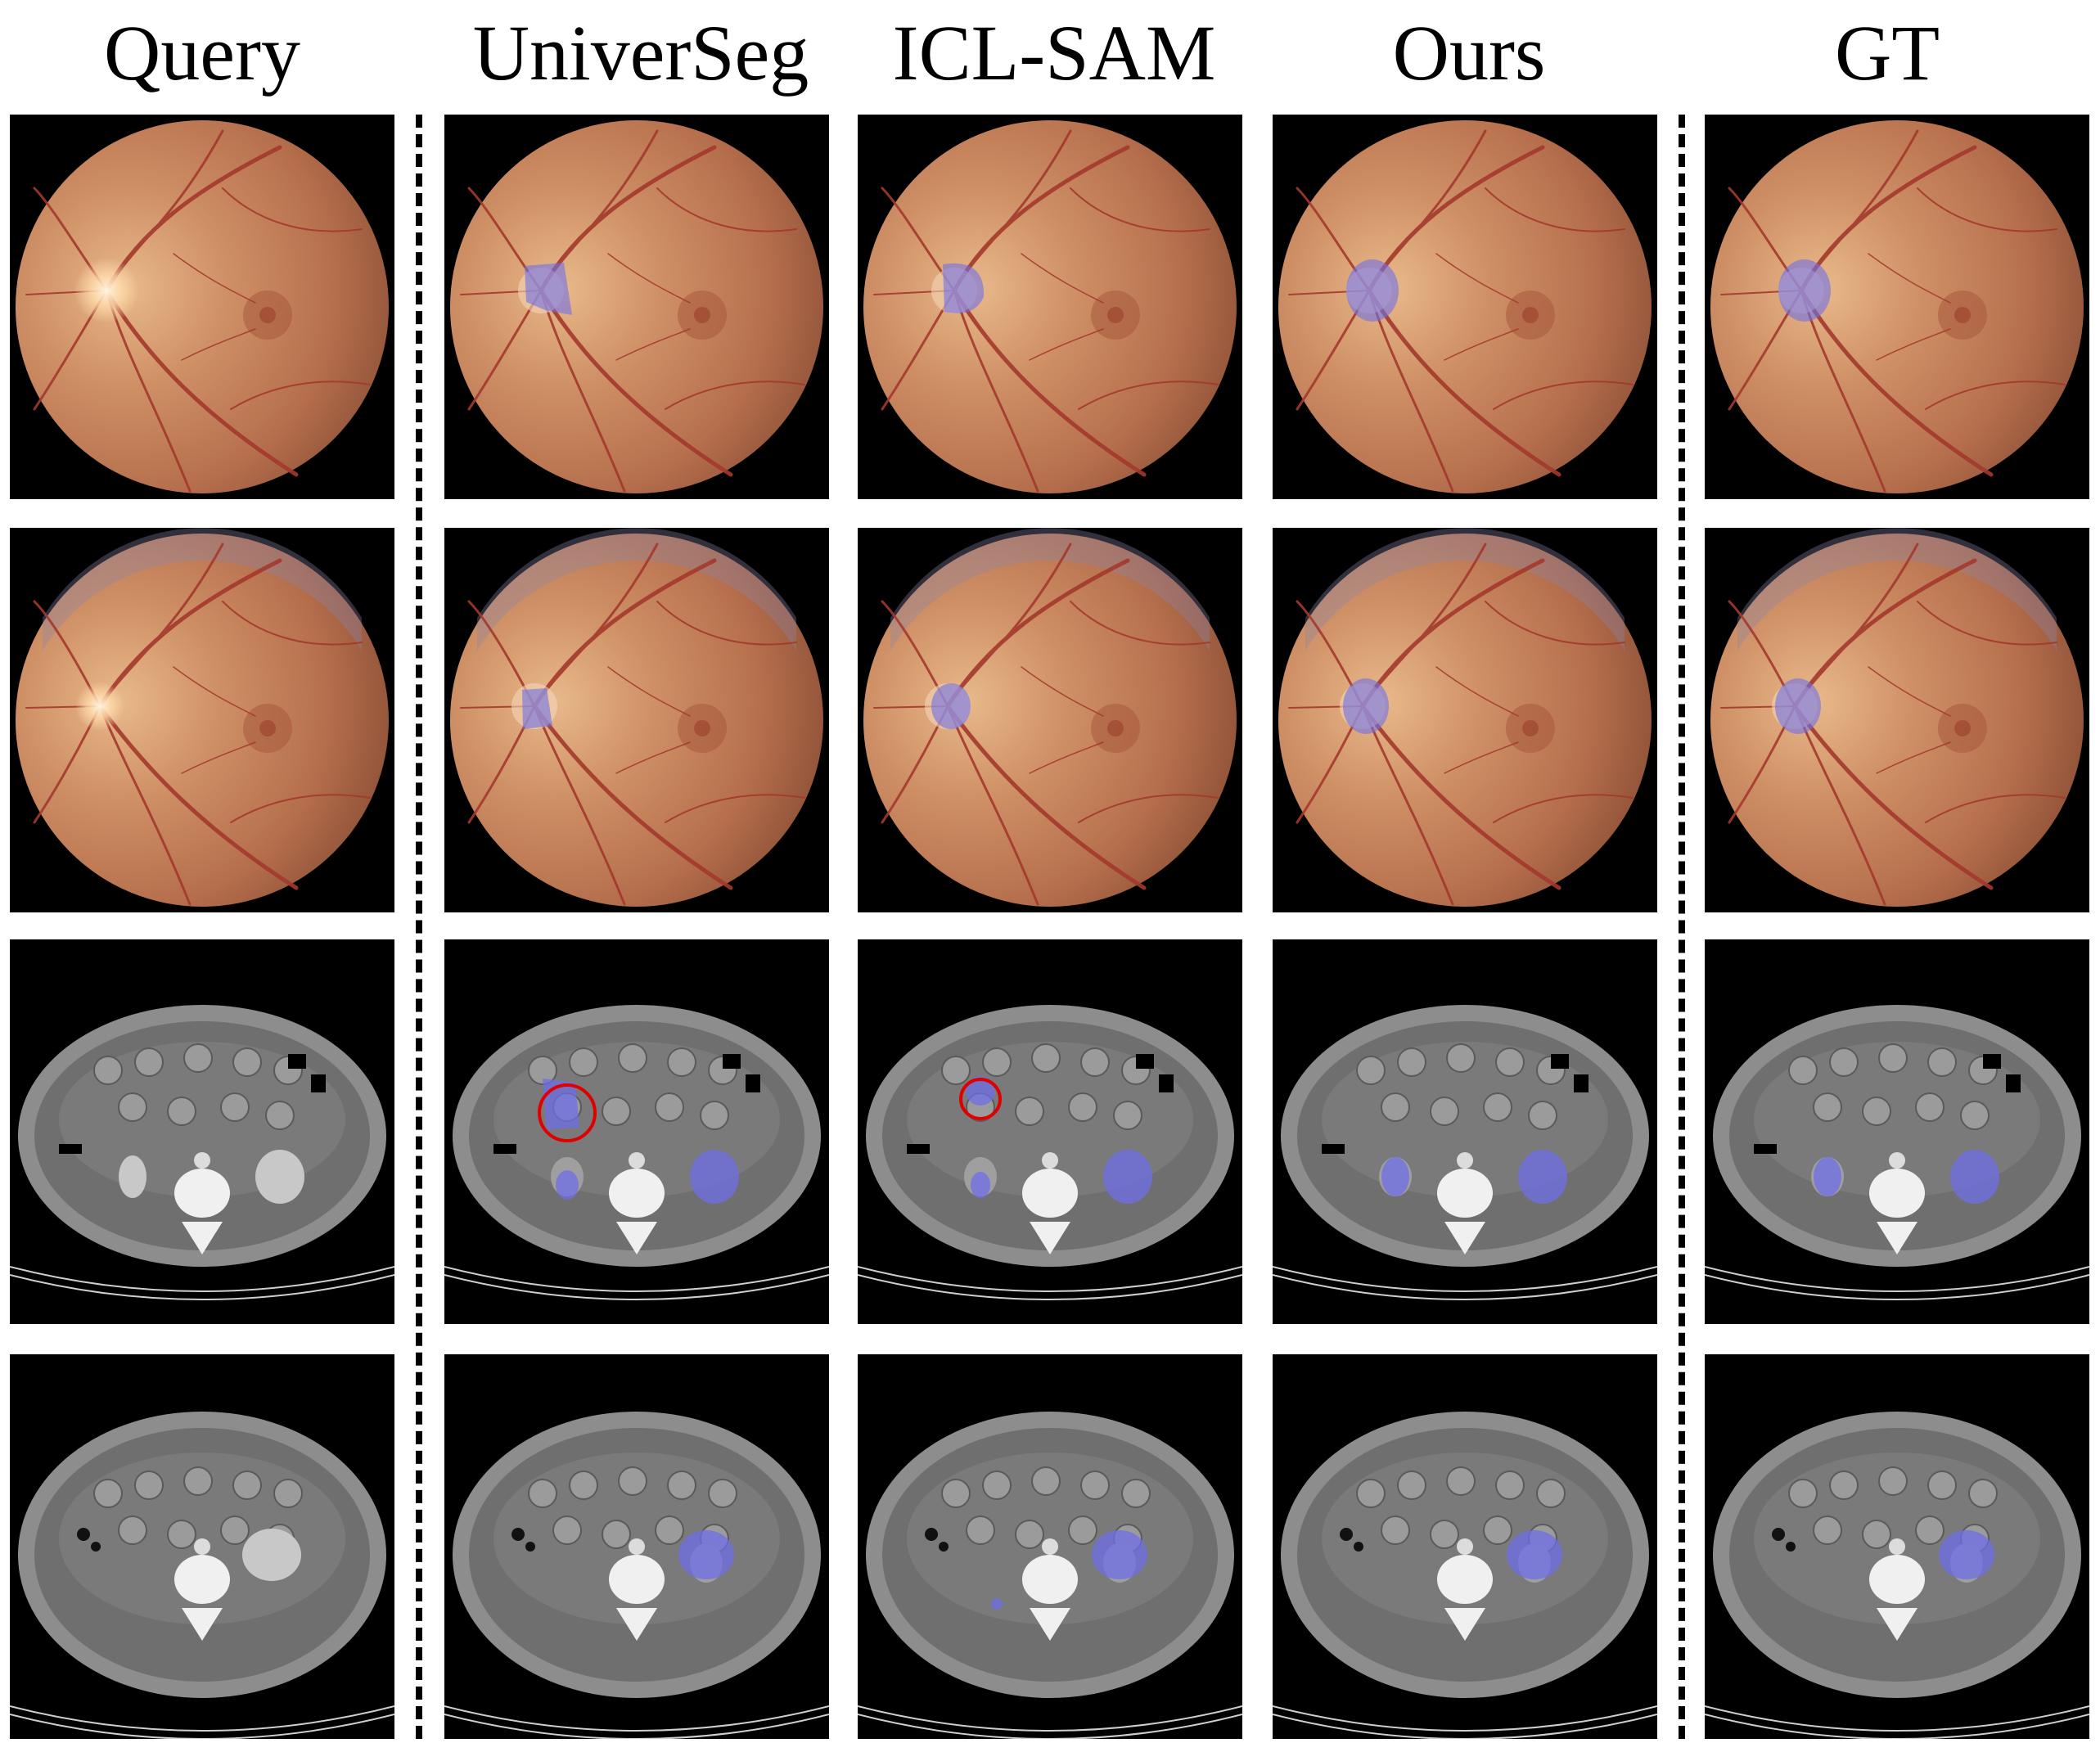 This screenshot has height=1743, width=2100. I want to click on dashed-divider-right, so click(1682, 927).